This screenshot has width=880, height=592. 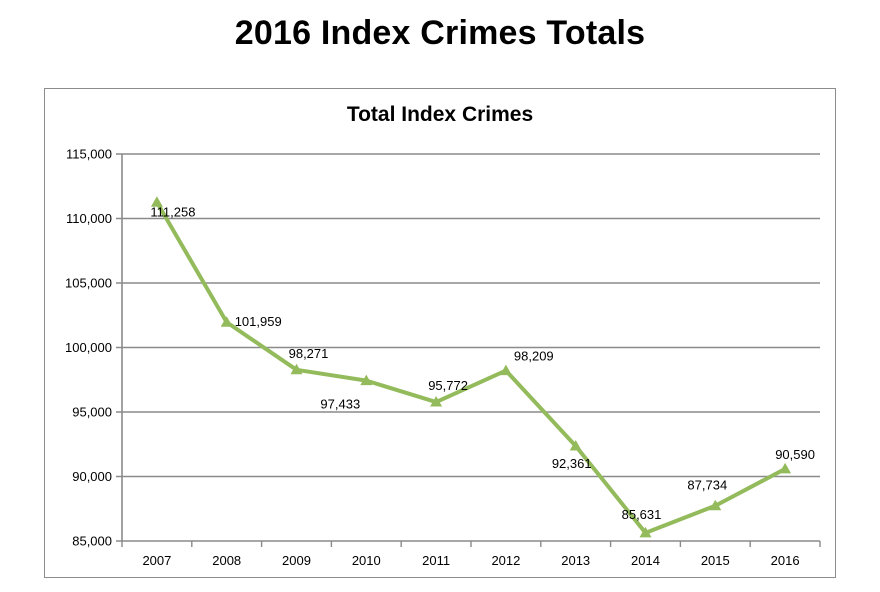 I want to click on x-tick-label: 2012, so click(x=505, y=560).